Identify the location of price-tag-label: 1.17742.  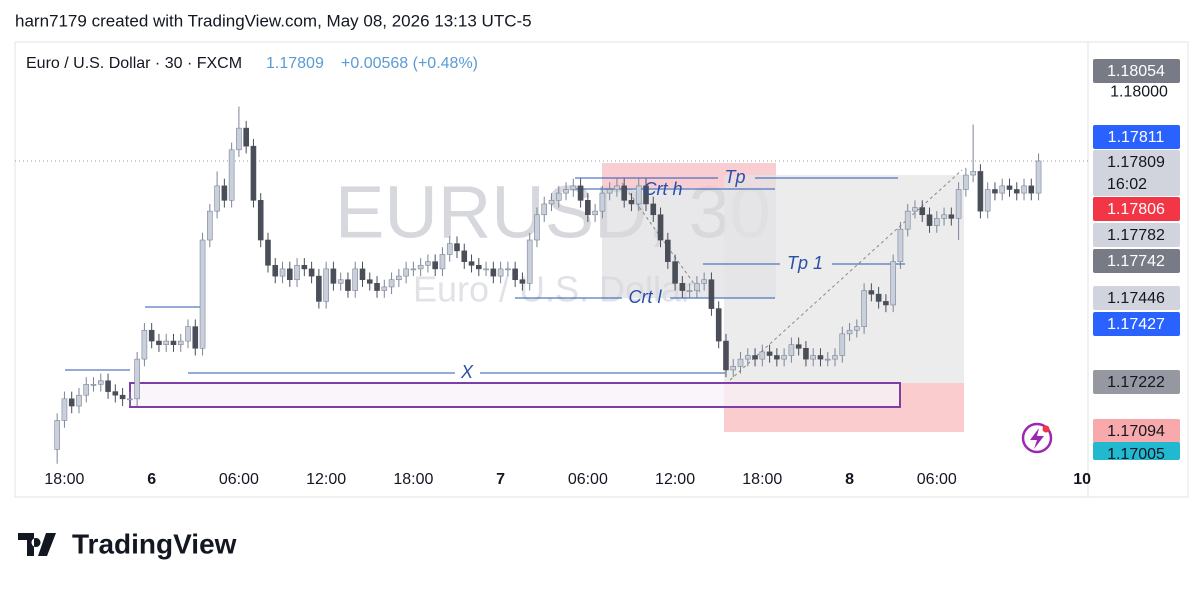
(1136, 261).